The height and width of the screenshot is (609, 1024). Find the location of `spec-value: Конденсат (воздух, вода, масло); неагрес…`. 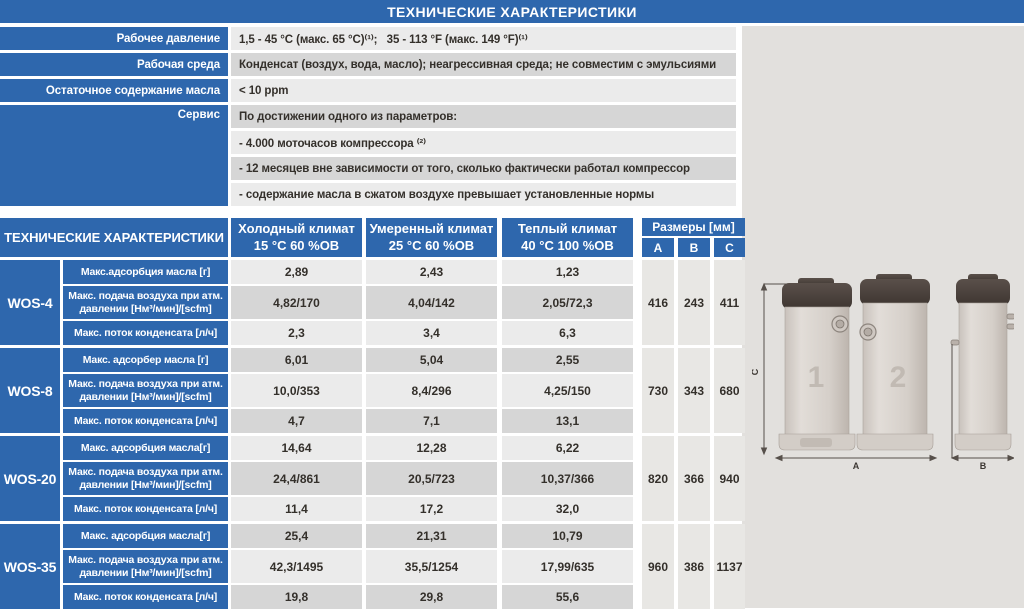

spec-value: Конденсат (воздух, вода, масло); неагрес… is located at coordinates (483, 64).